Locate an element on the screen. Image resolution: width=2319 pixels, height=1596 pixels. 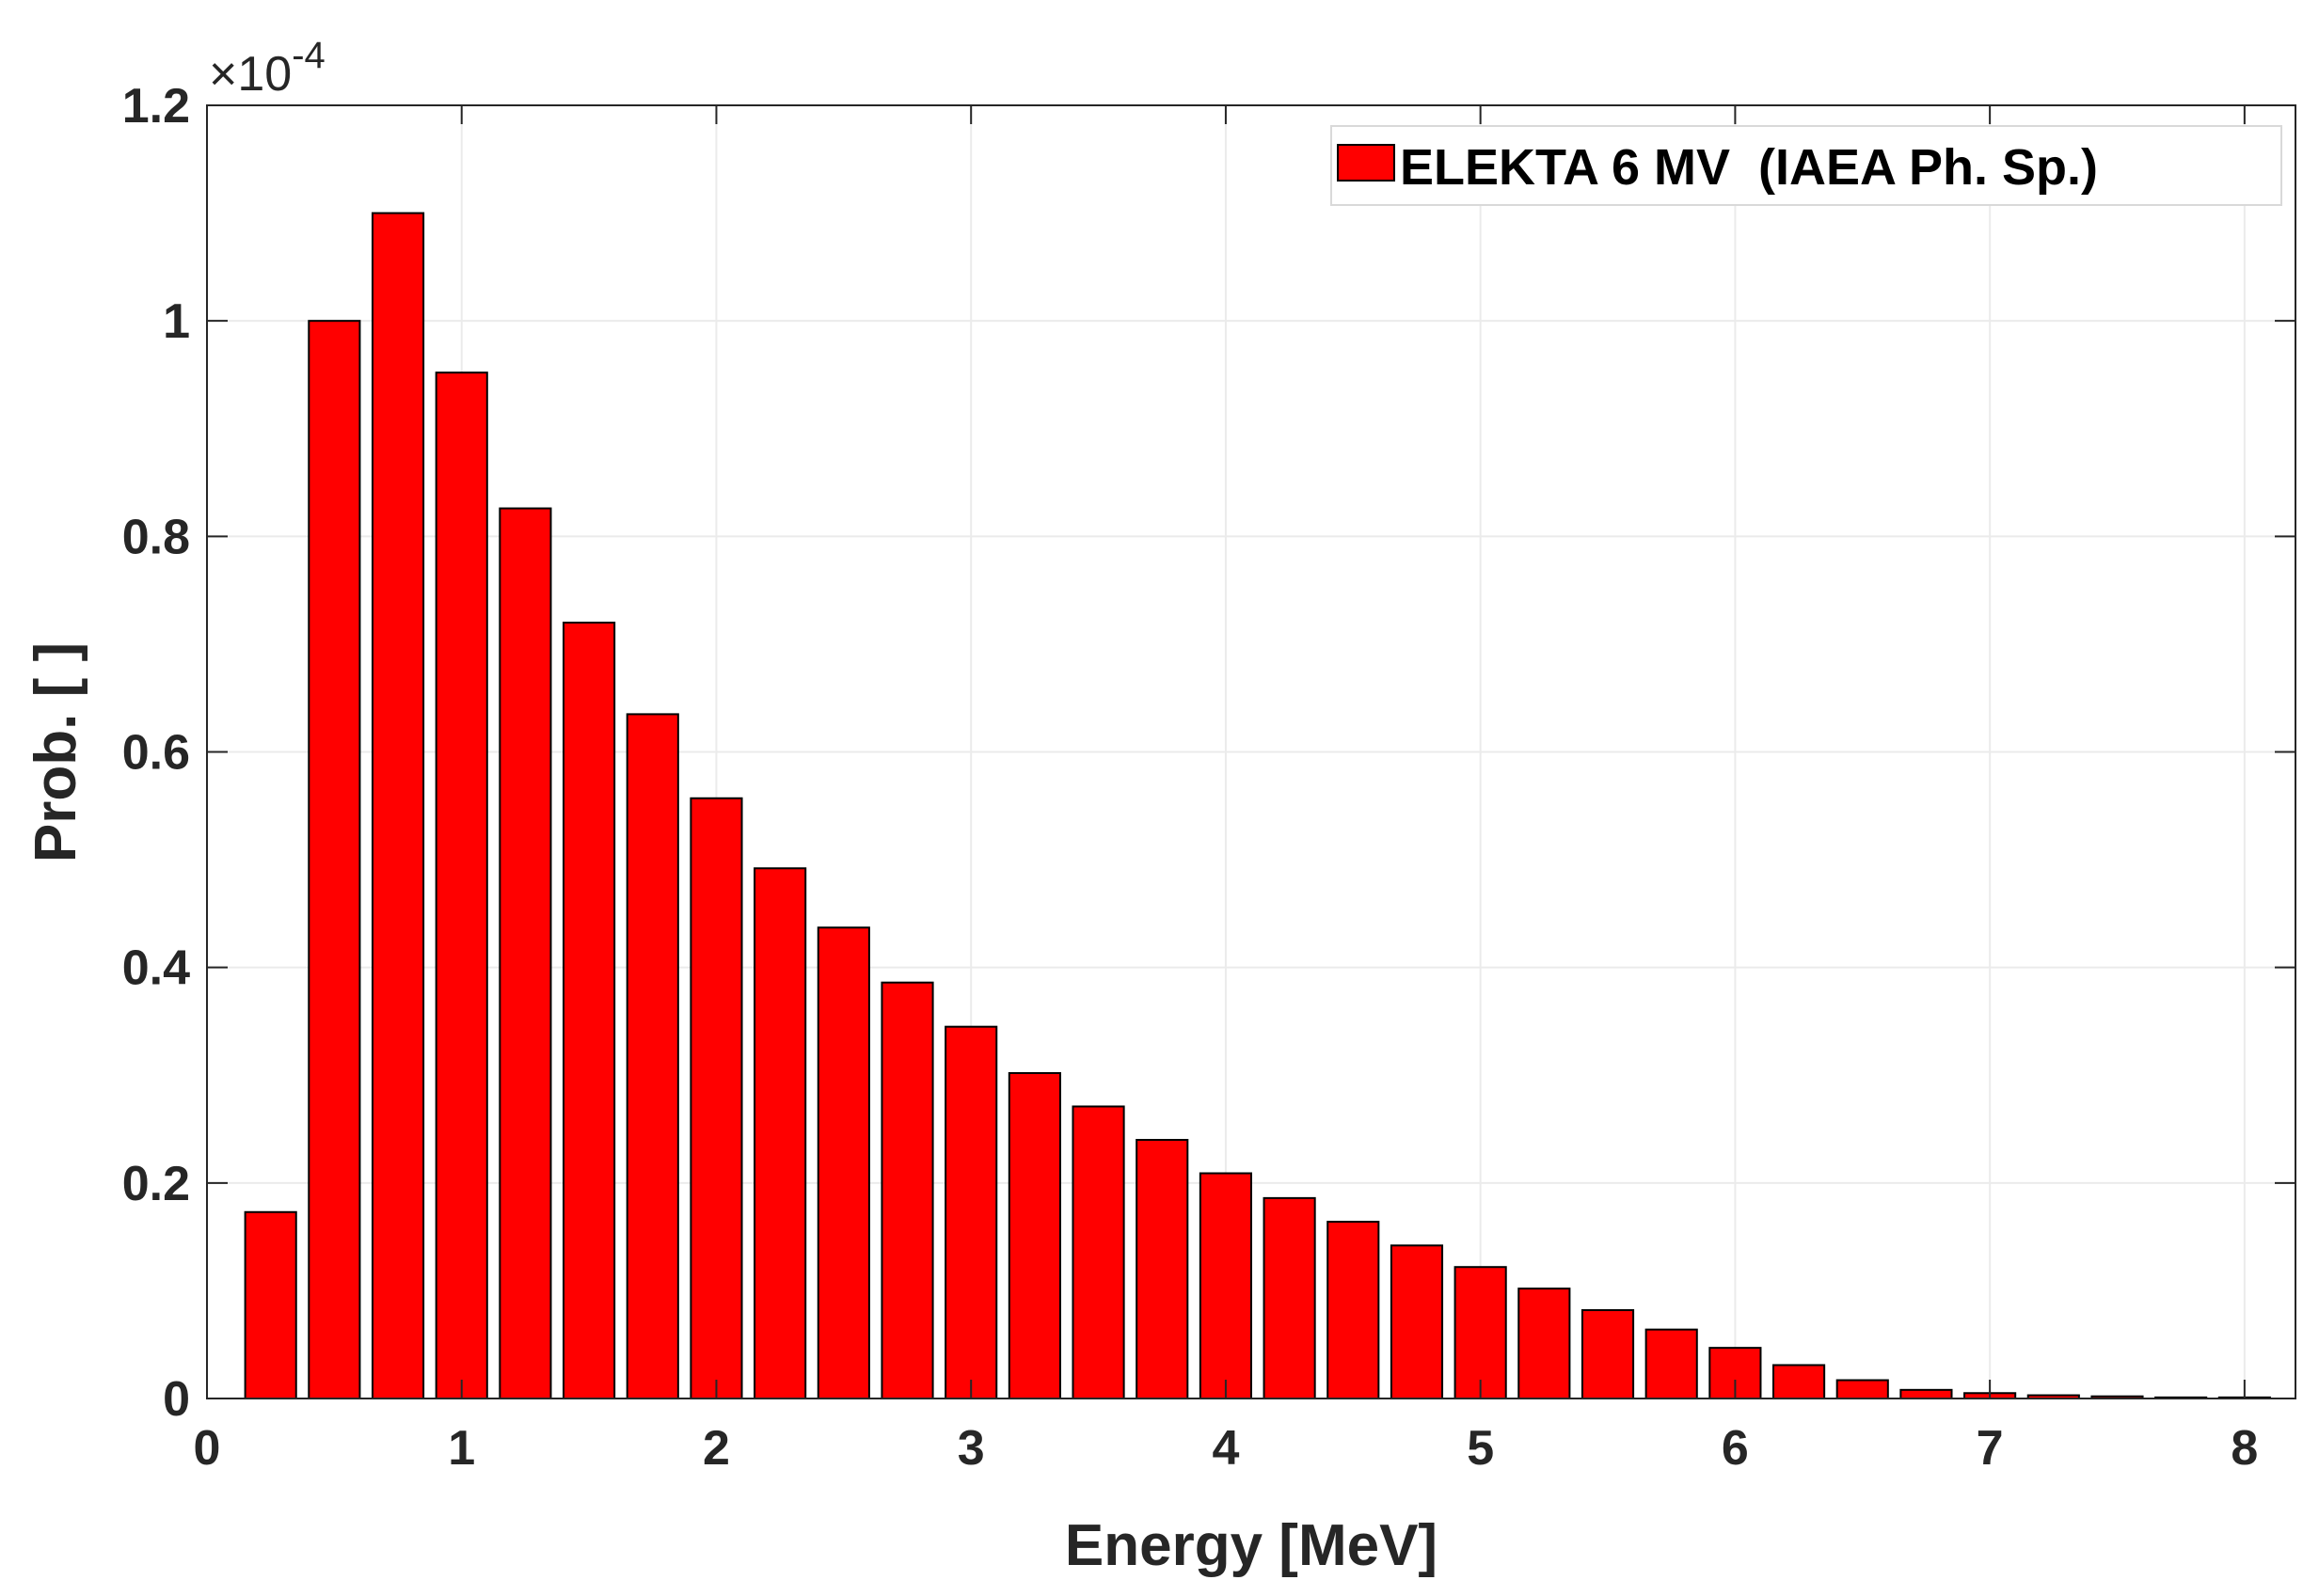
x-tick-label: 6 is located at coordinates (1735, 1448).